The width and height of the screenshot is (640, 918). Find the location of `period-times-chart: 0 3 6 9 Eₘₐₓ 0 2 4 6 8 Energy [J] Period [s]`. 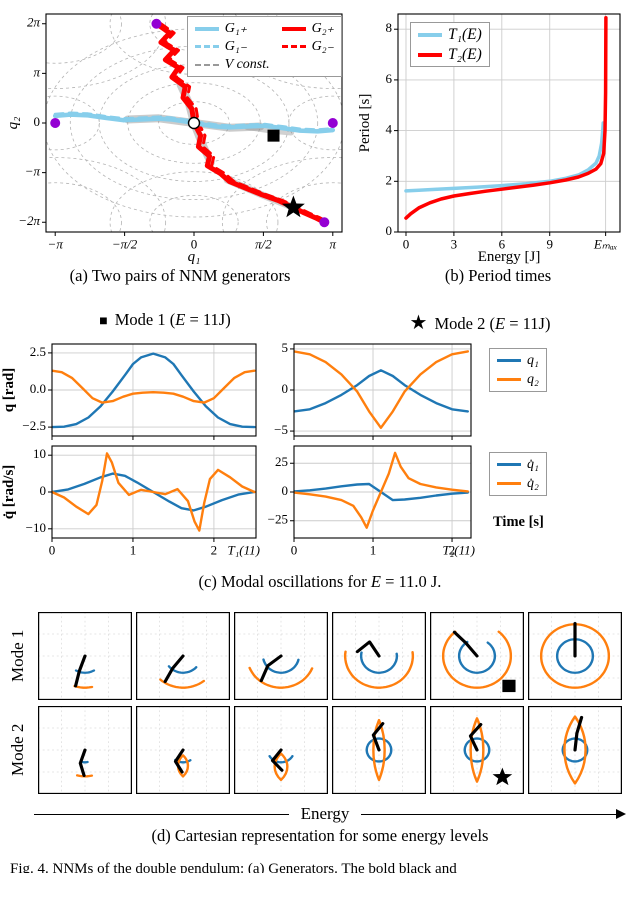

period-times-chart: 0 3 6 9 Eₘₐₓ 0 2 4 6 8 Energy [J] Period [s] is located at coordinates (489, 138).